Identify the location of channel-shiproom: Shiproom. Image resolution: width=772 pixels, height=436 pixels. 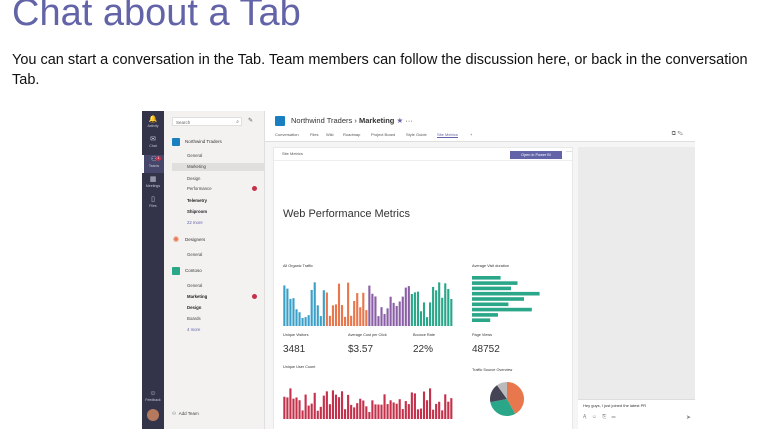
(197, 211).